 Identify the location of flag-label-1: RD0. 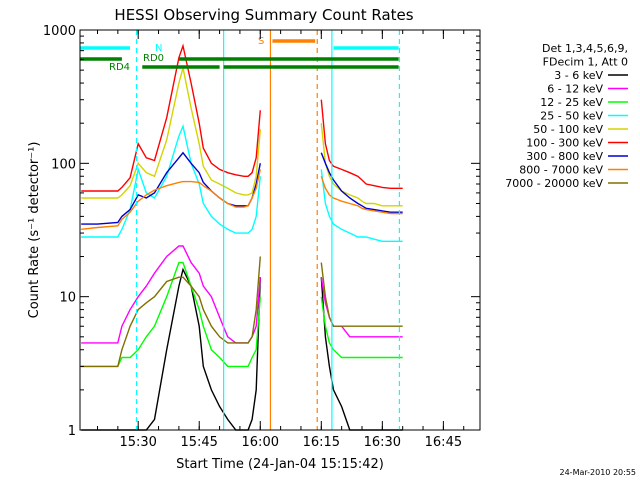
(153, 58).